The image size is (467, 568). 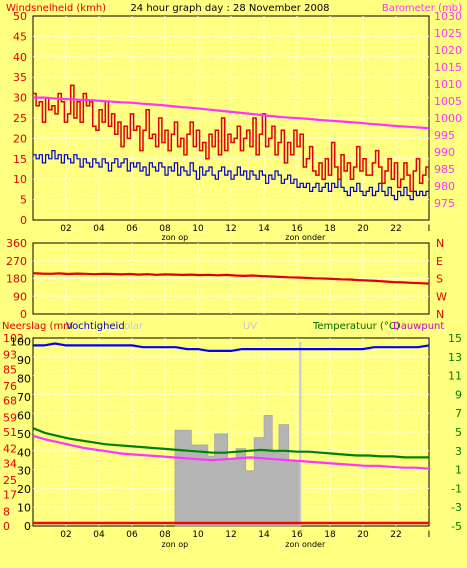 What do you see at coordinates (16, 243) in the screenshot?
I see `direction-y-tick-label: 360` at bounding box center [16, 243].